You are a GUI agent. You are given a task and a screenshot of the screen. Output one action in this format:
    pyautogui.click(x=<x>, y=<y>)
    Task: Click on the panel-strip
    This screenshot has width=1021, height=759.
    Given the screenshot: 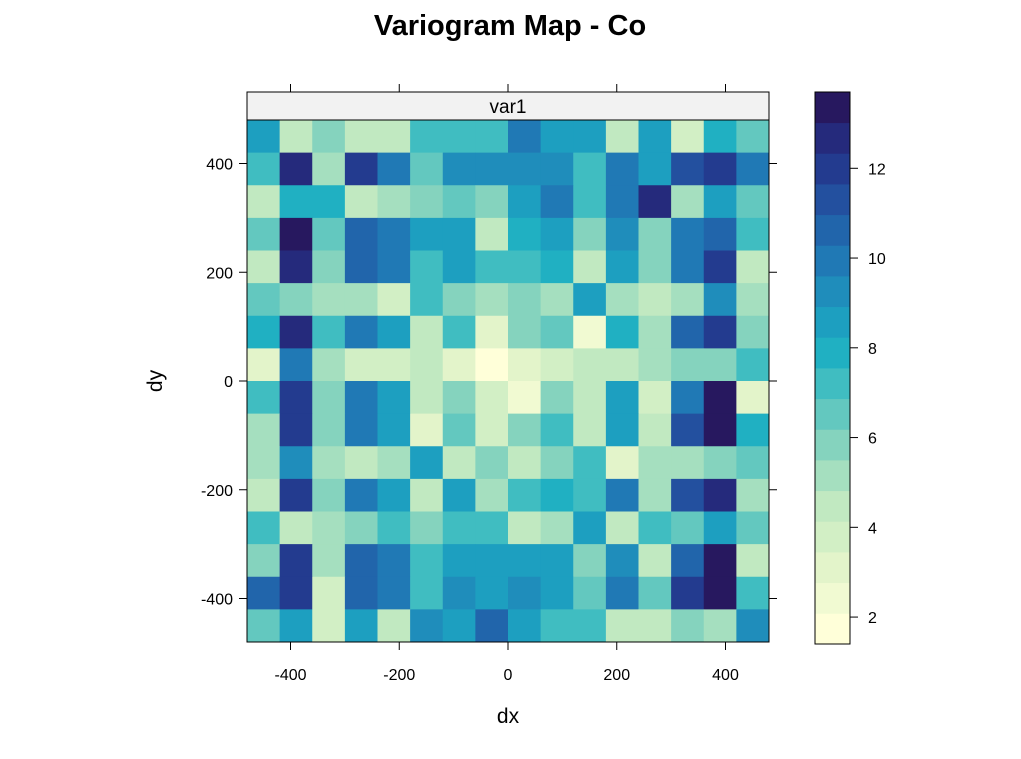 What is the action you would take?
    pyautogui.click(x=508, y=106)
    